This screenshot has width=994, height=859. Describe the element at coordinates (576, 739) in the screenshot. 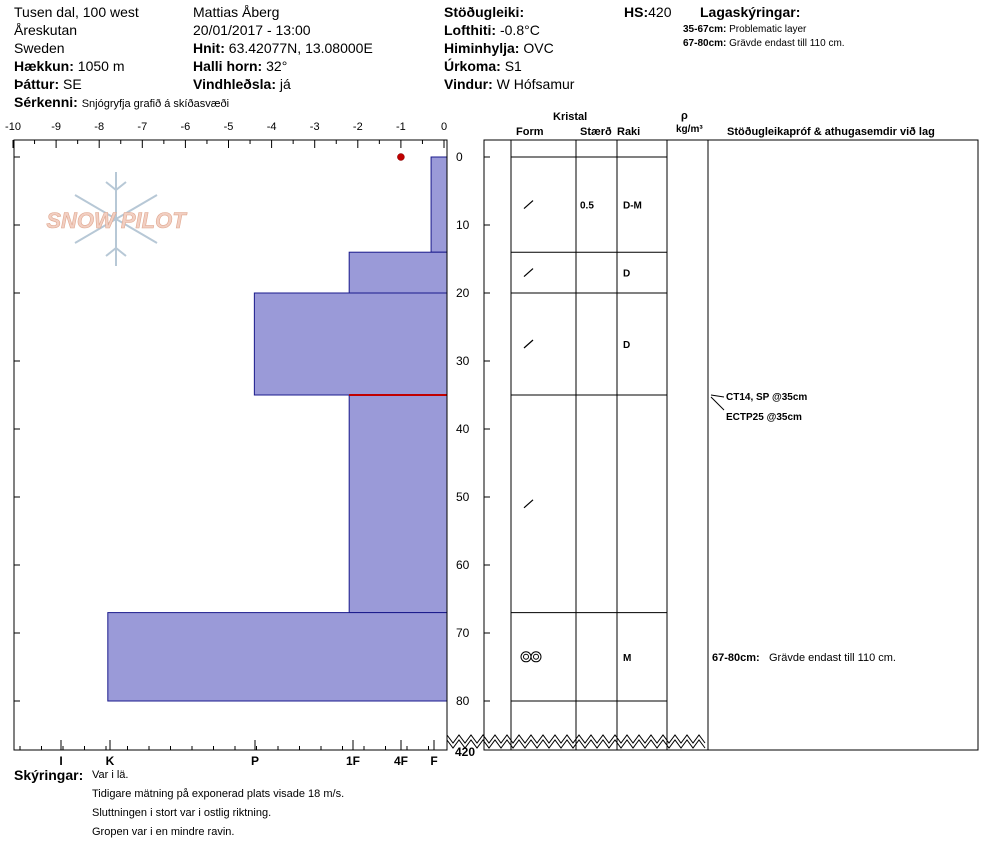

I see `depth-break-zigzag` at that location.